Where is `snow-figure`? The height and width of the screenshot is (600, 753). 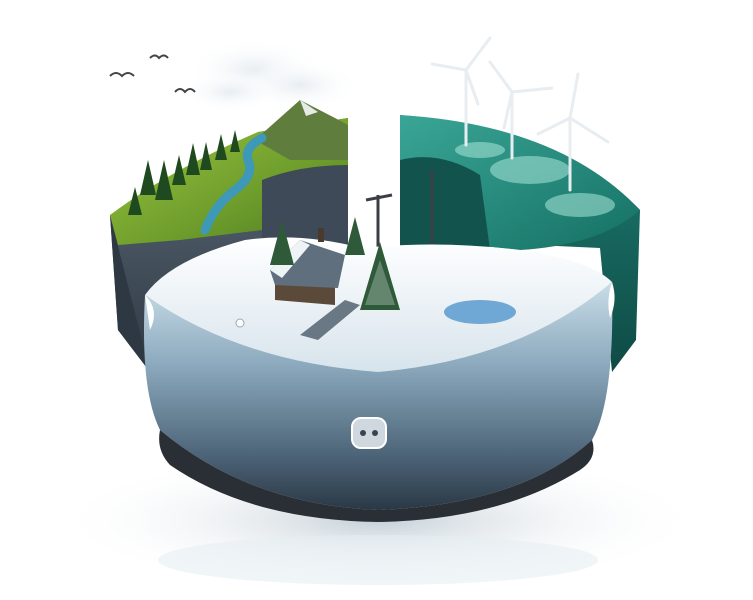 snow-figure is located at coordinates (240, 323).